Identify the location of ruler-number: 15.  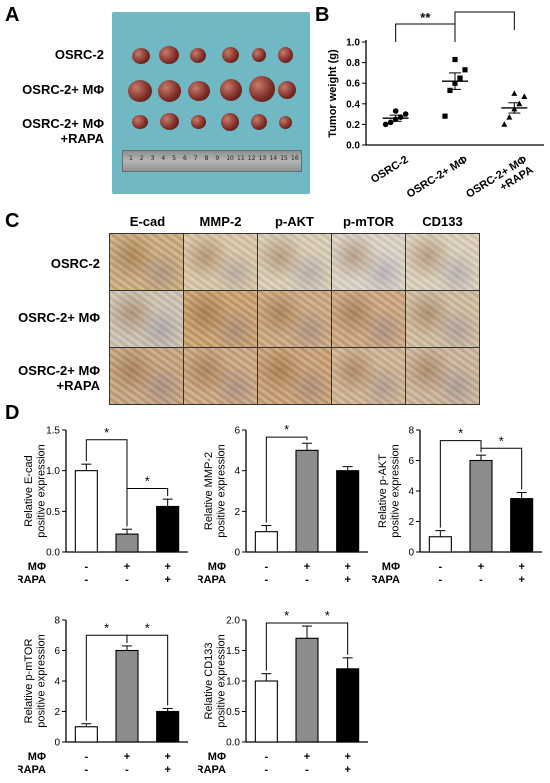
(284, 158).